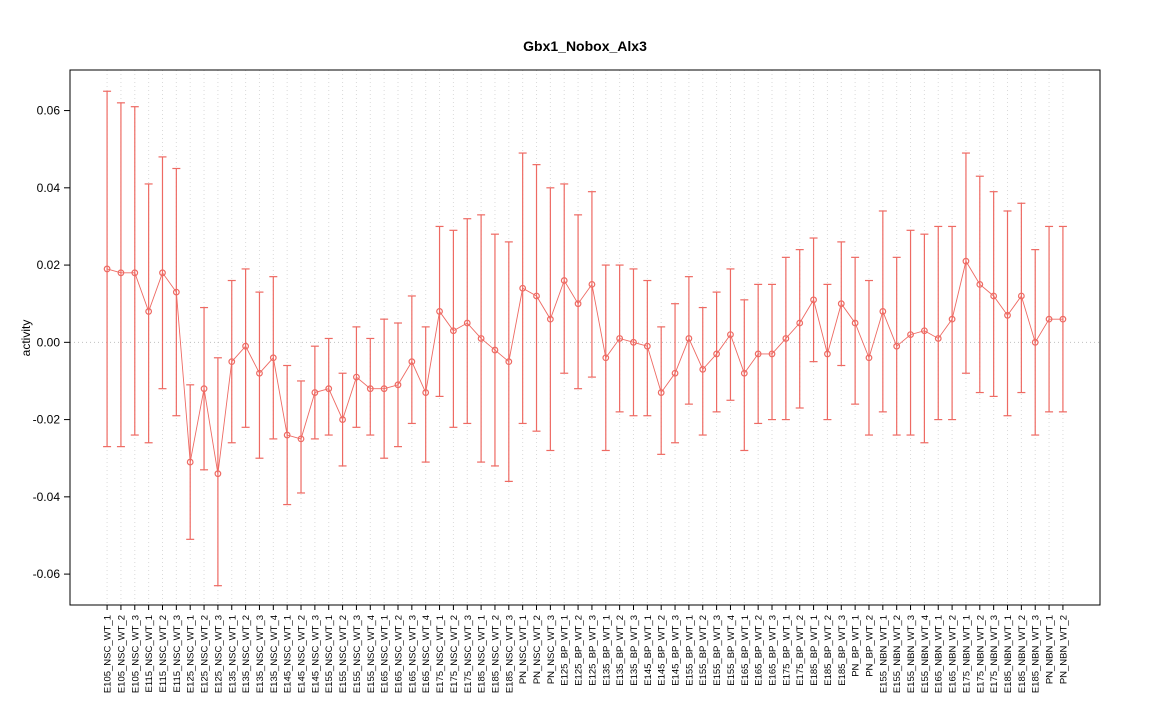  I want to click on x-tick-label: E165_NSC_WT_1, so click(385, 654).